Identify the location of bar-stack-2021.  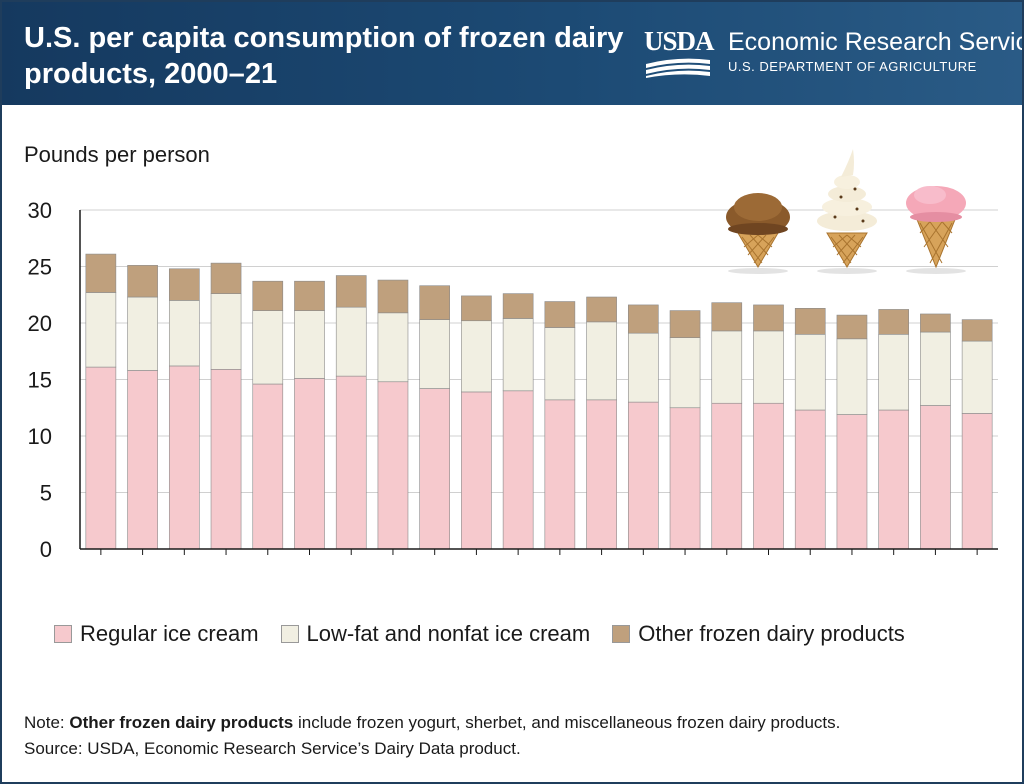
(977, 434).